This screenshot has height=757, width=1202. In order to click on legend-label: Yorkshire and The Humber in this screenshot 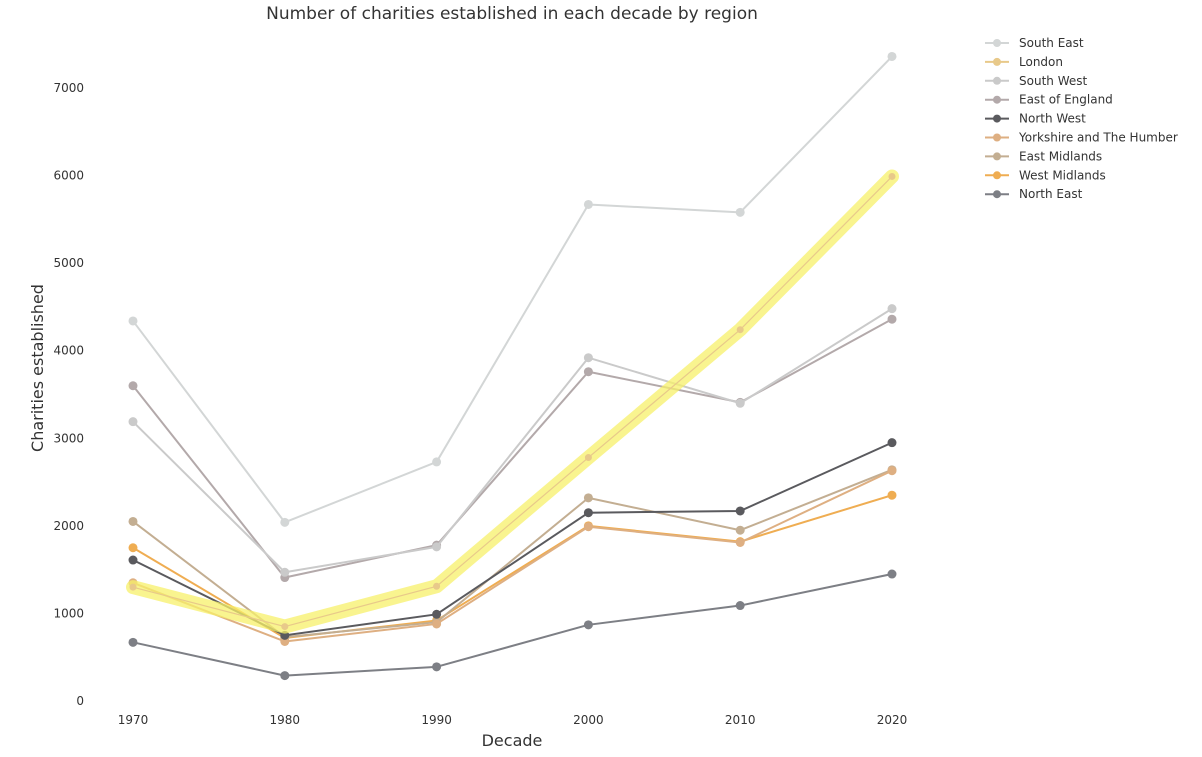, I will do `click(1098, 138)`.